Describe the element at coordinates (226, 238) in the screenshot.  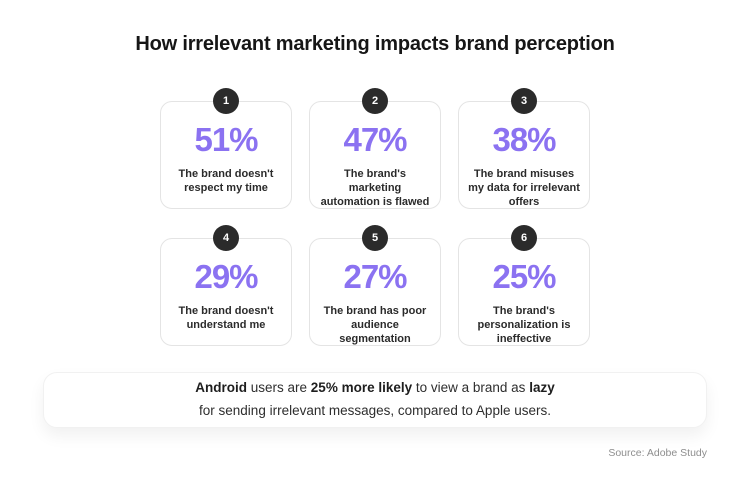
I see `number-badge: 4` at that location.